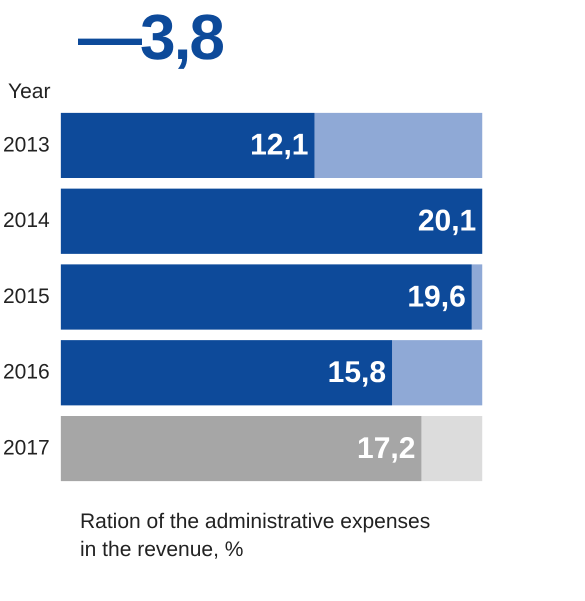 Image resolution: width=585 pixels, height=601 pixels. Describe the element at coordinates (386, 448) in the screenshot. I see `data-label: 17,2` at that location.